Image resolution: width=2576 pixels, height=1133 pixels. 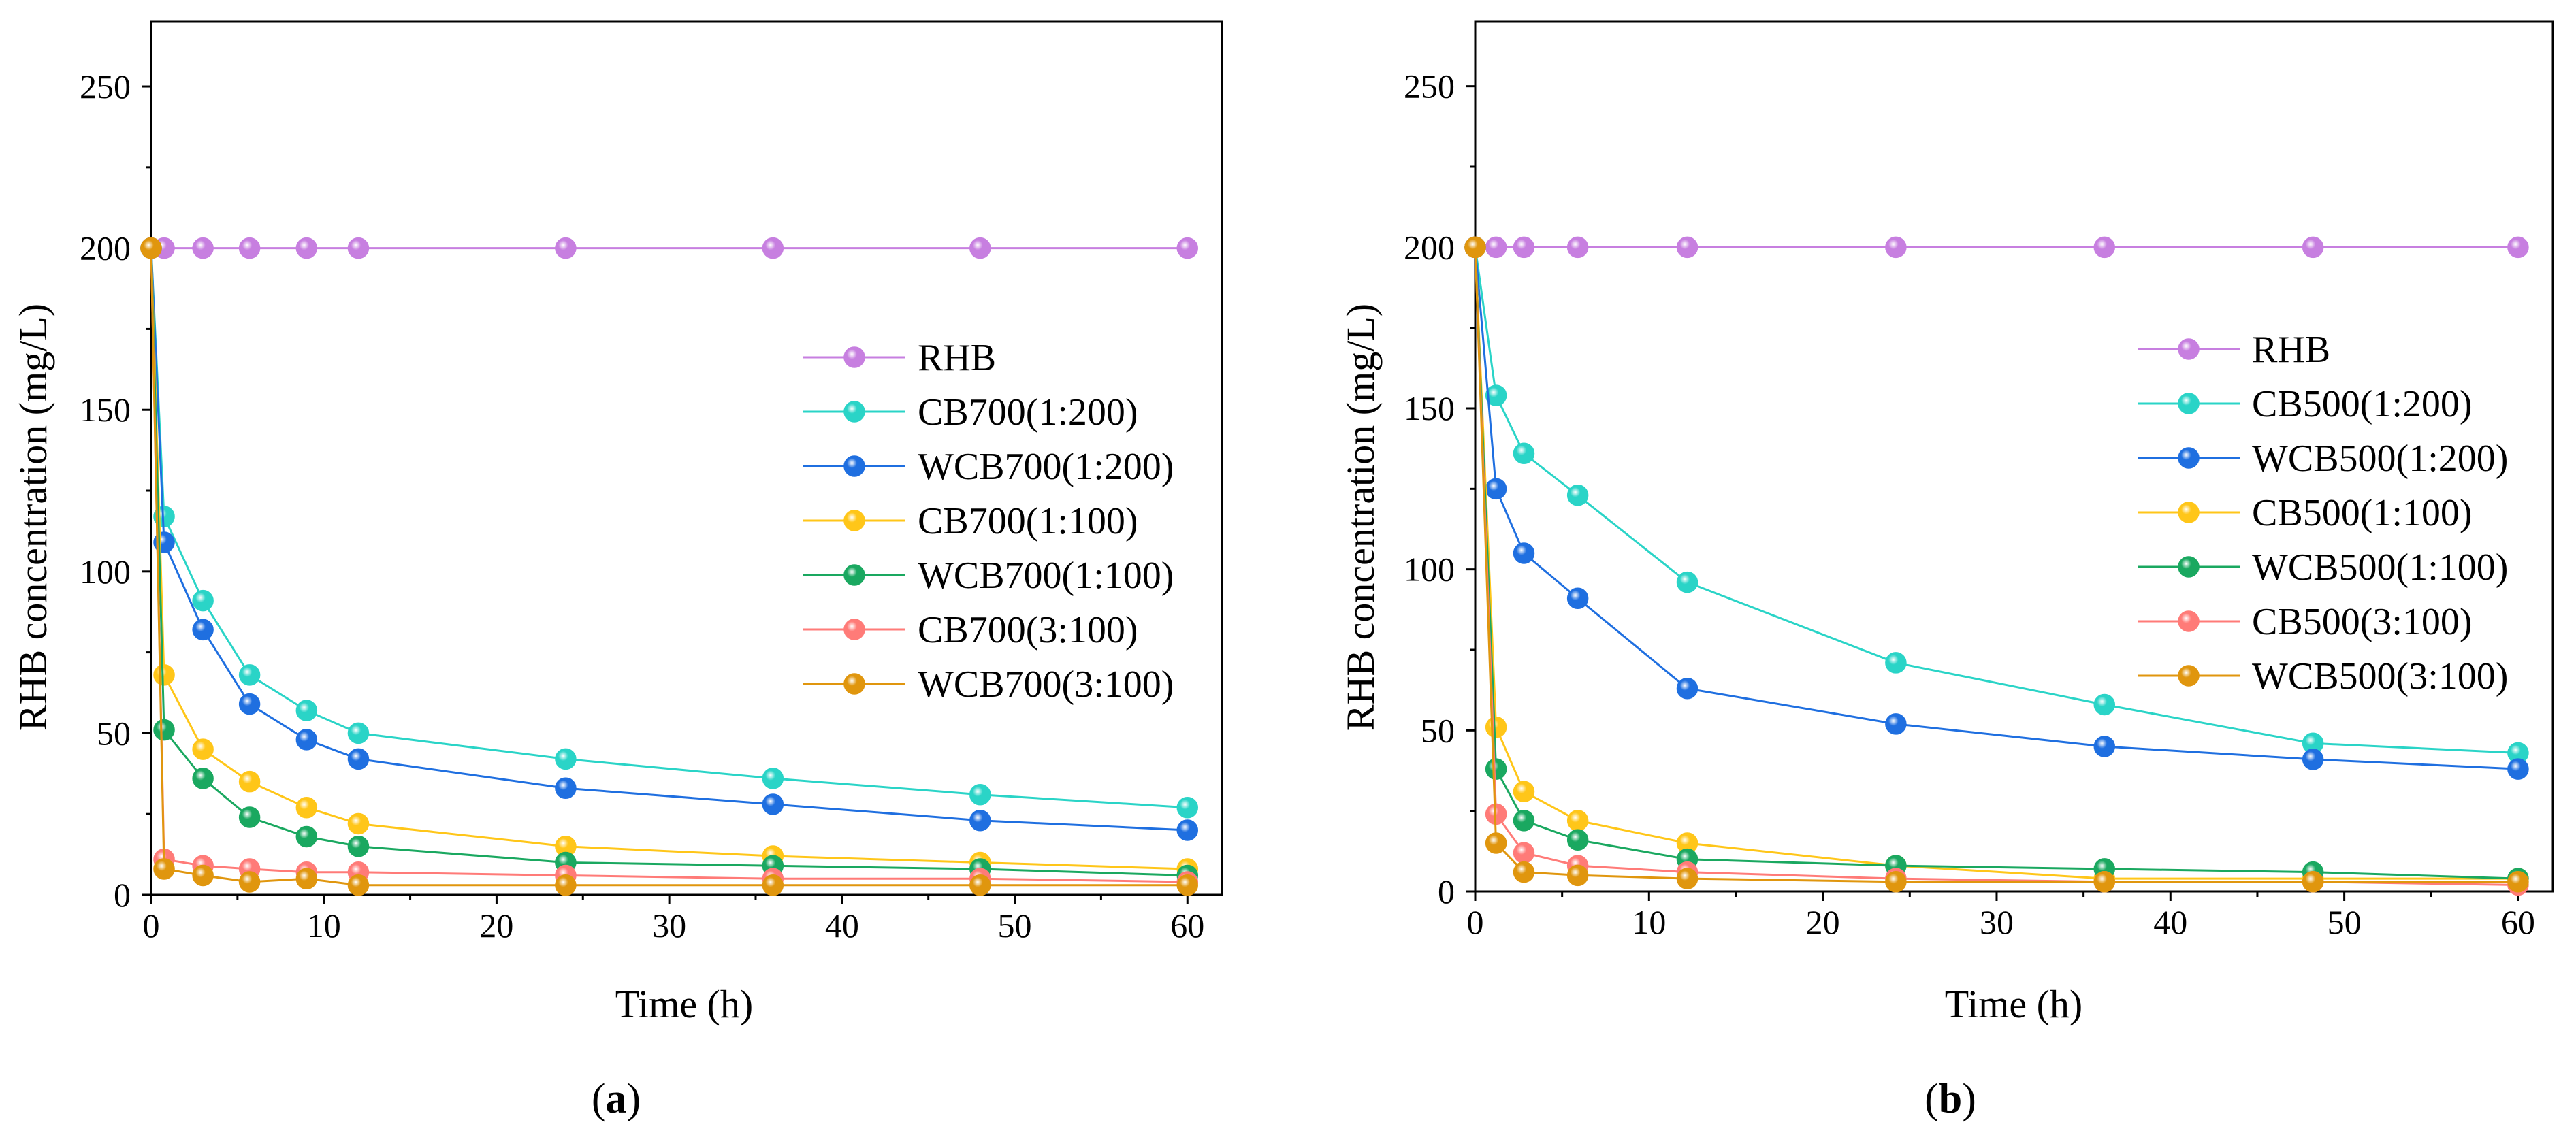 I want to click on panel-a-y-tick-label: 200, so click(x=106, y=248).